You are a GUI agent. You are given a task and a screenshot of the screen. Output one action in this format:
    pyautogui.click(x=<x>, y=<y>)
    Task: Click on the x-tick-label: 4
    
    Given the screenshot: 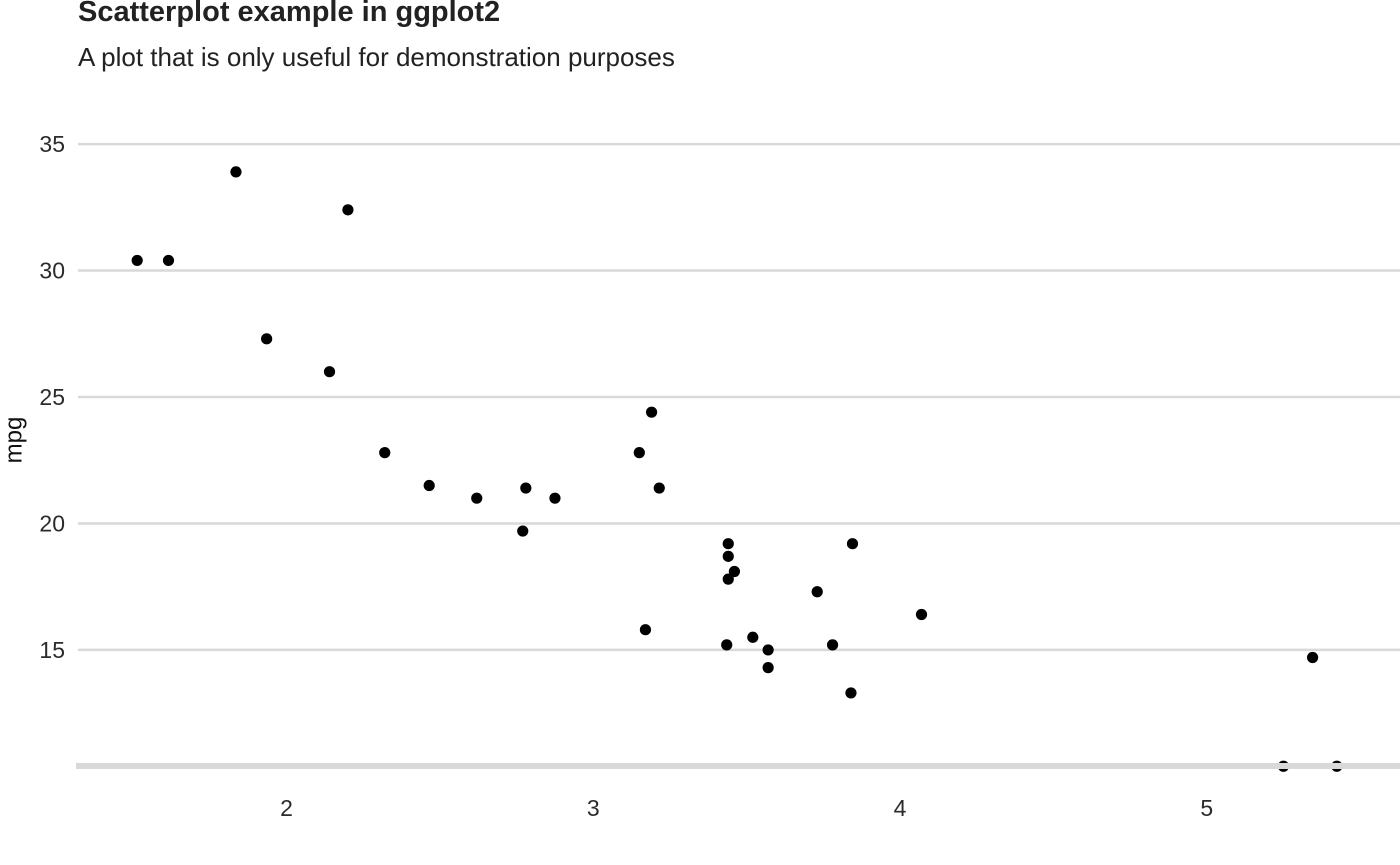 What is the action you would take?
    pyautogui.click(x=900, y=808)
    